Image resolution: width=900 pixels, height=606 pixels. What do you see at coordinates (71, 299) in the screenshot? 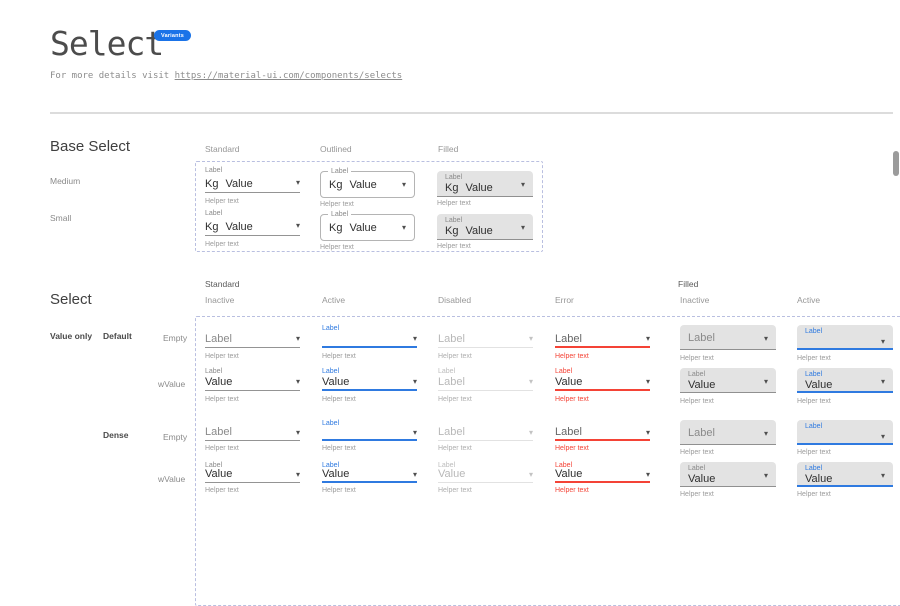
I see `select-section-title: Select` at bounding box center [71, 299].